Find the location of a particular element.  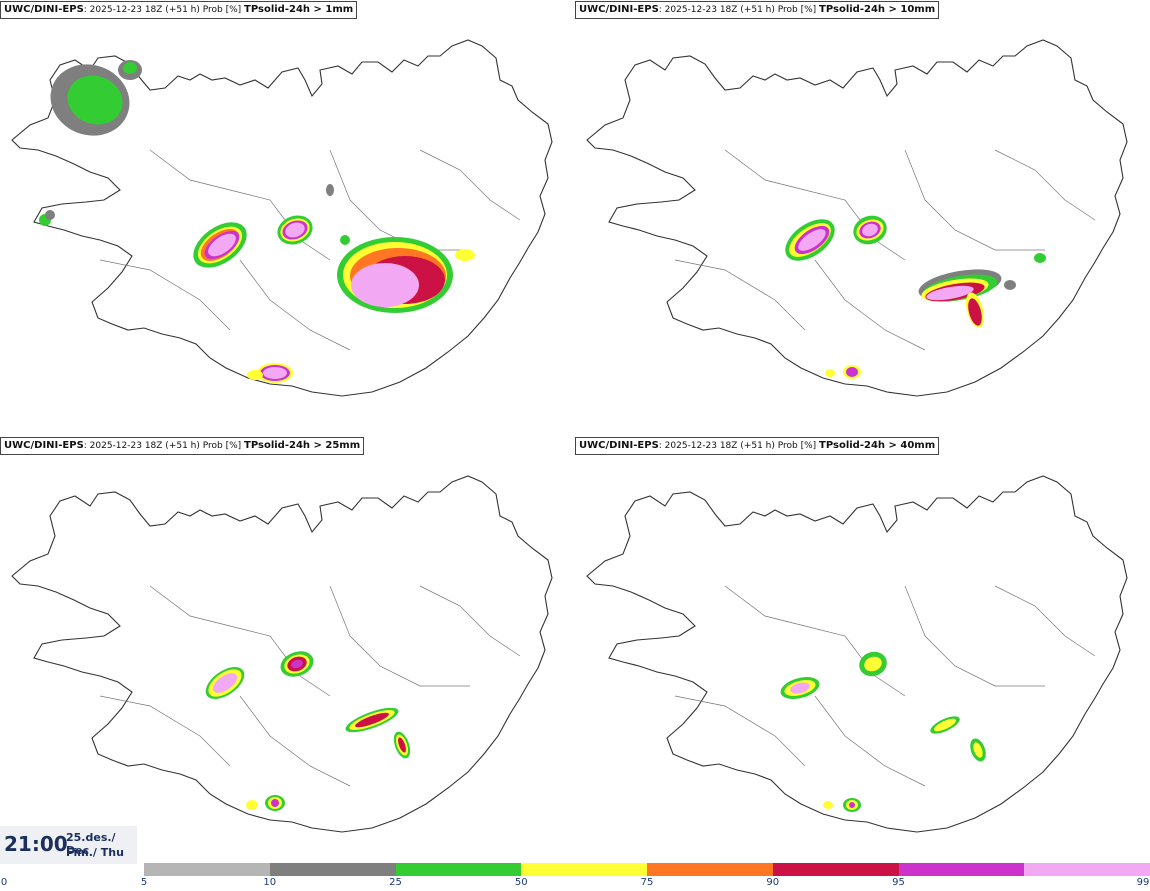

probability-colorbar is located at coordinates (647, 869).